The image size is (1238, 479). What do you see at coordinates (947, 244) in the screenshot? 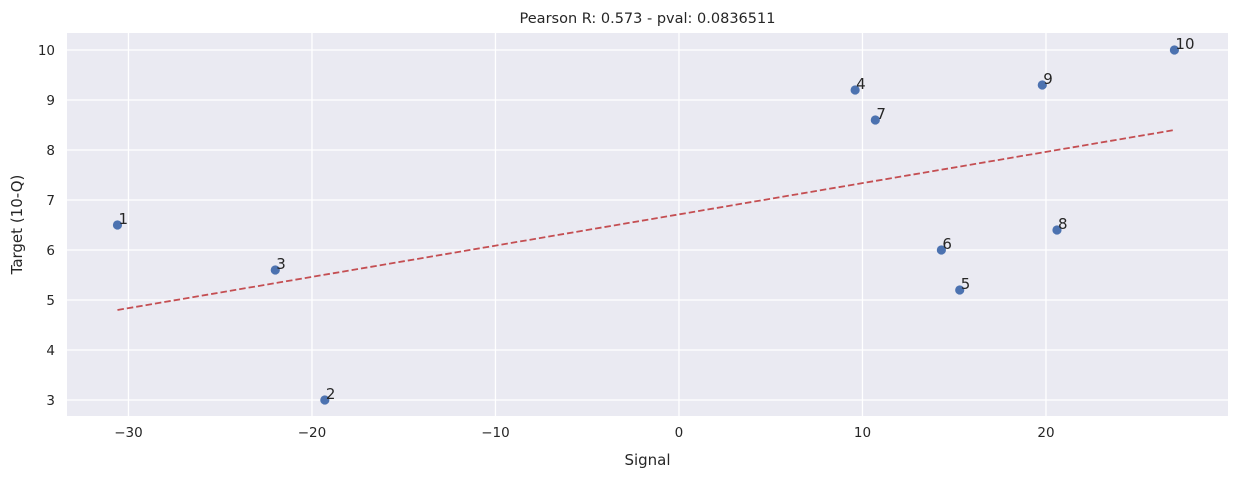
I see `point-label: 6` at bounding box center [947, 244].